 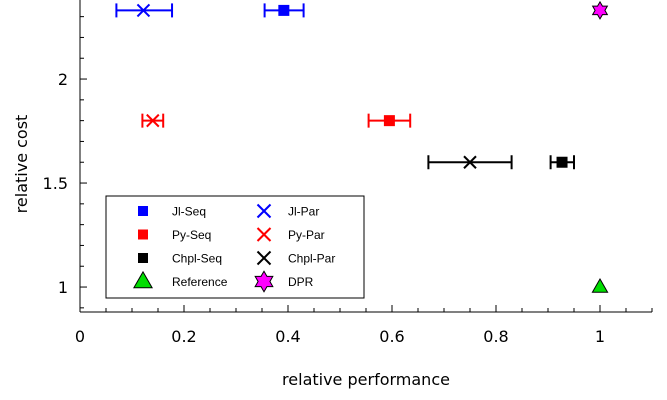 I want to click on legend-label-reference: Reference, so click(x=200, y=282).